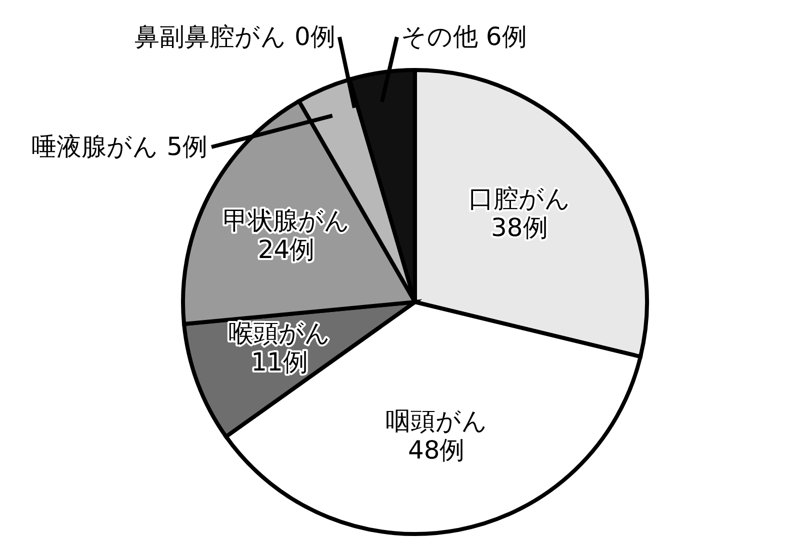 This screenshot has width=800, height=552. I want to click on data-label: 48例, so click(436, 450).